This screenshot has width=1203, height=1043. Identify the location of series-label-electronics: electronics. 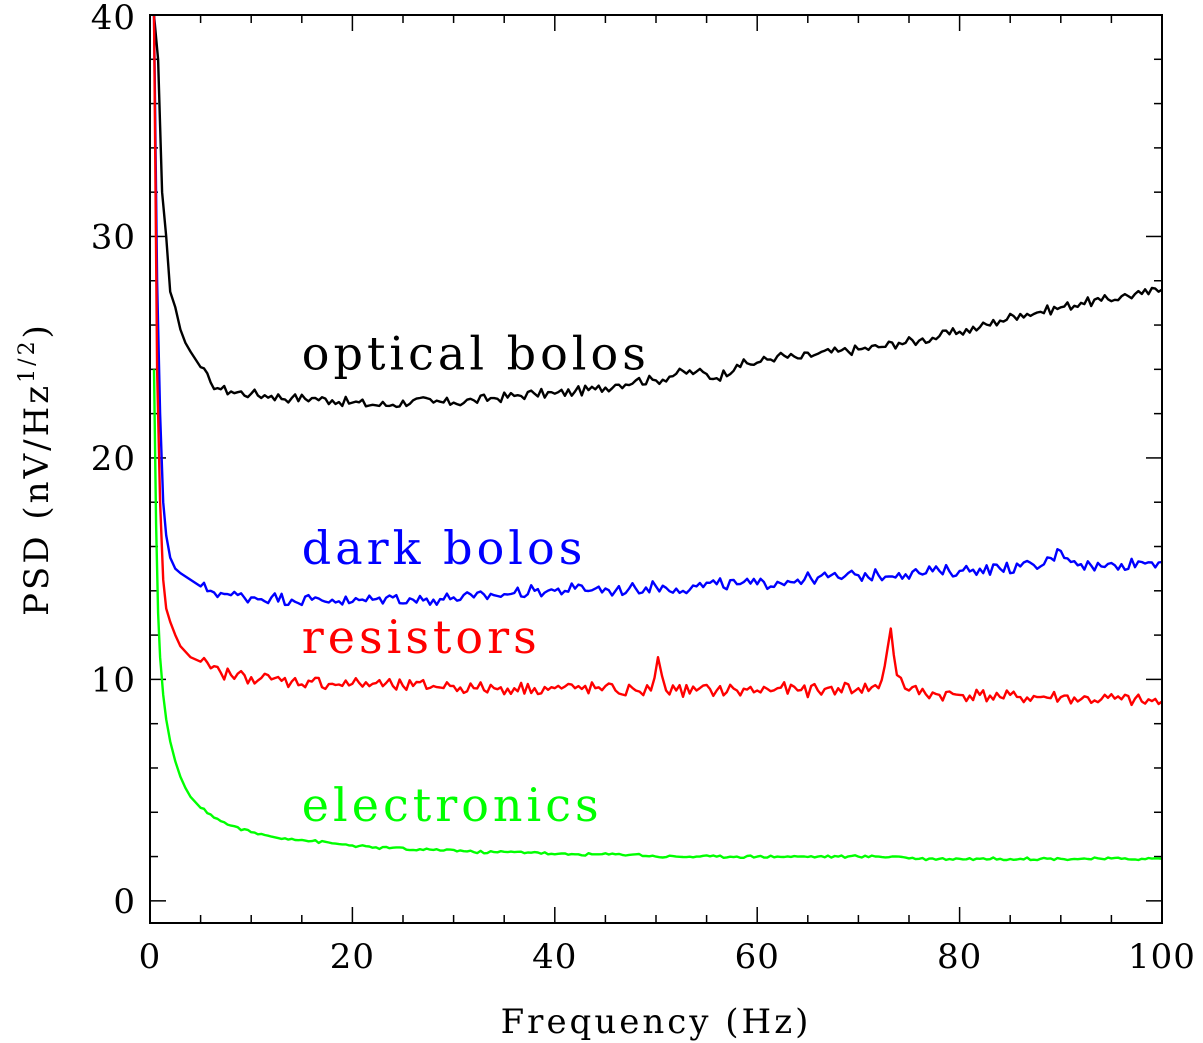
(452, 805).